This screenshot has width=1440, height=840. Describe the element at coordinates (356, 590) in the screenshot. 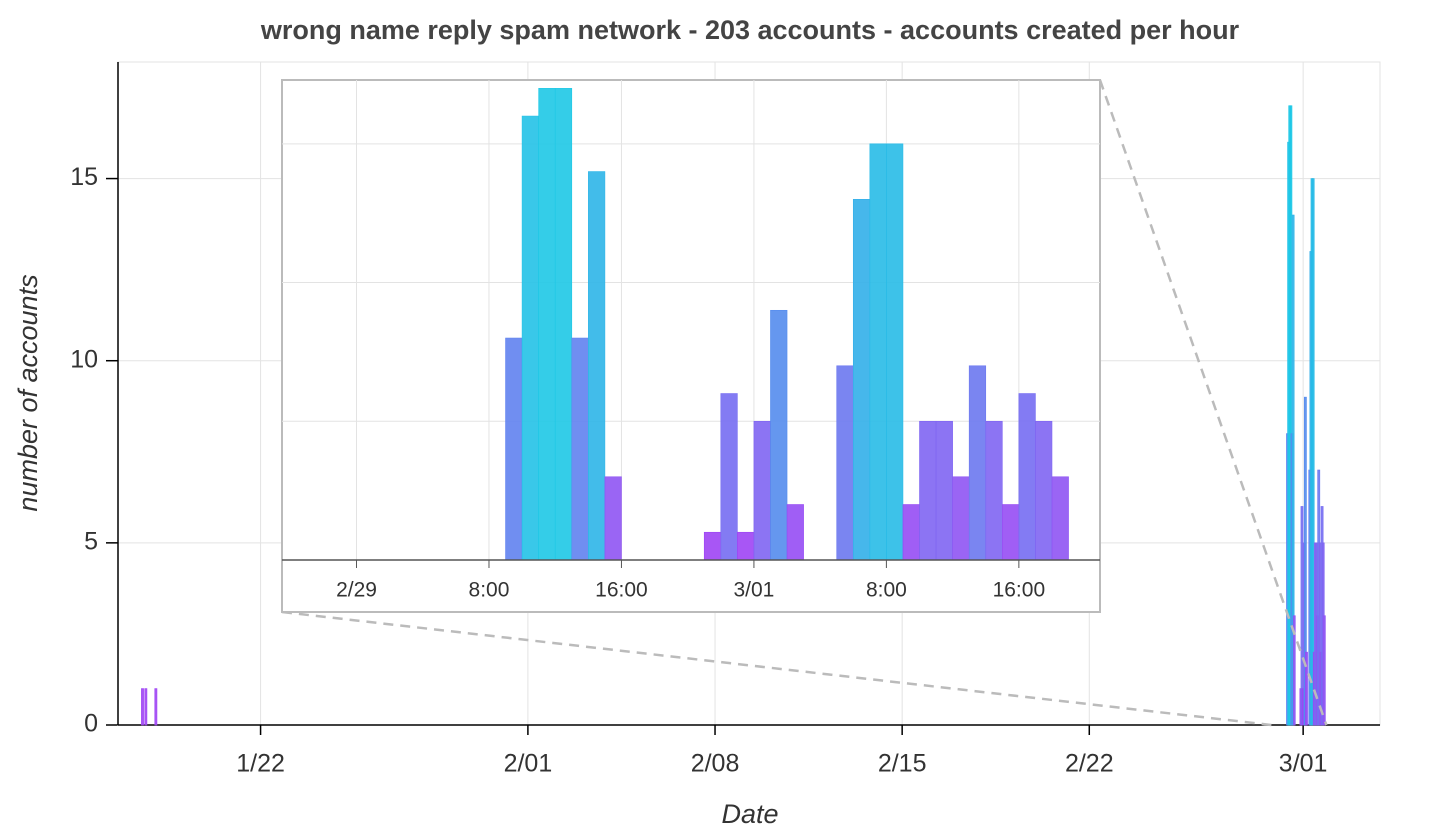

I see `inset-x-tick-label: 2/29` at that location.